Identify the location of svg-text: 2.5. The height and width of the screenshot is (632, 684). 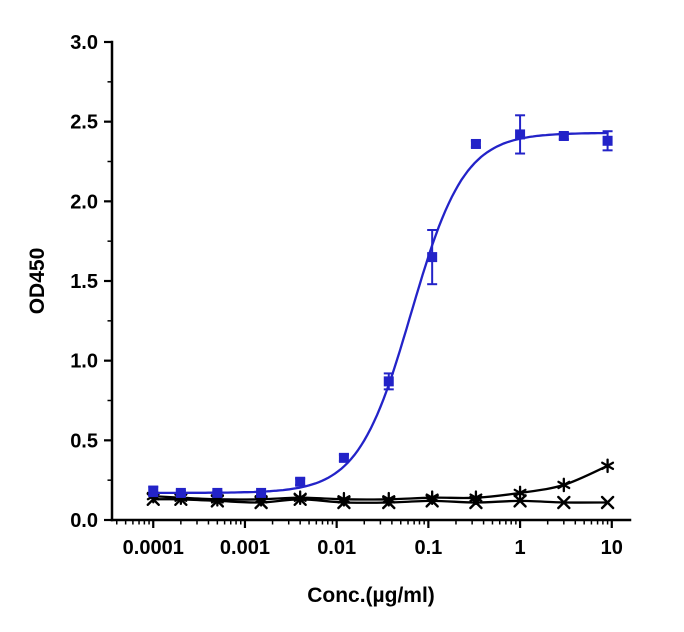
(84, 123).